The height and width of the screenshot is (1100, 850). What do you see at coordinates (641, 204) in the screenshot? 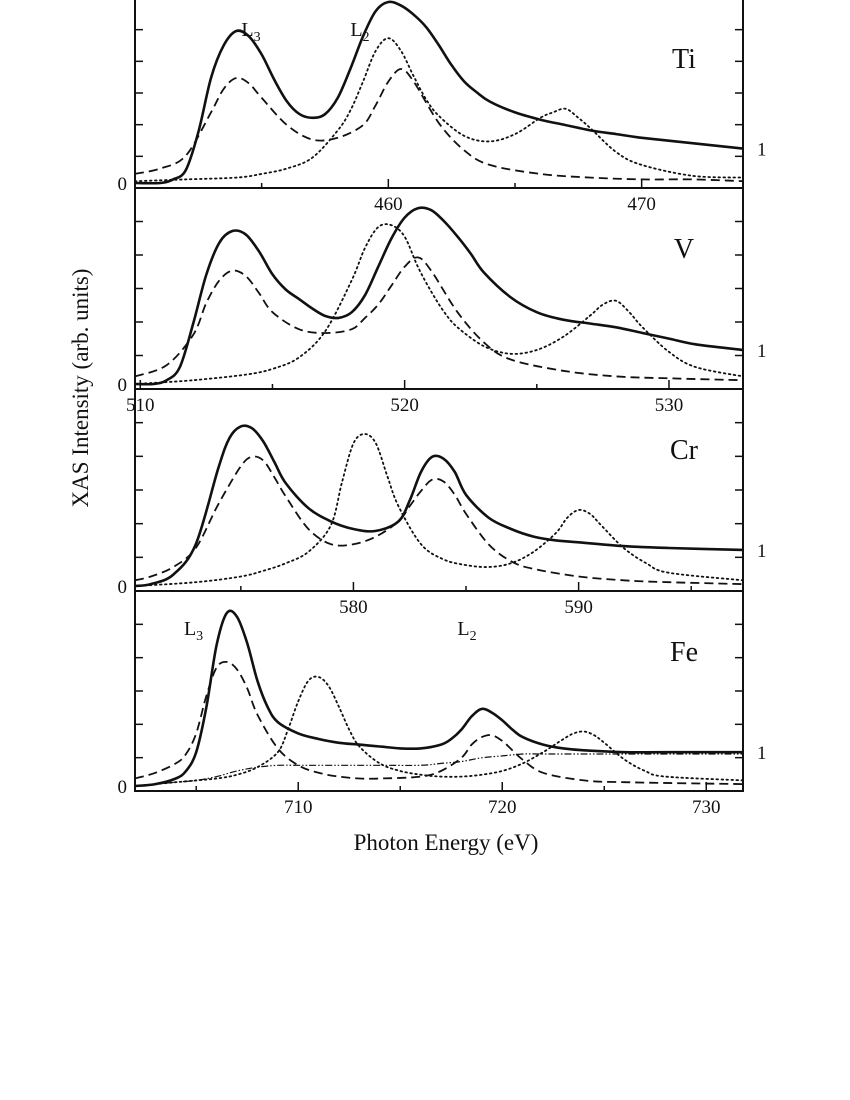
I see `x-tick-label: 470` at bounding box center [641, 204].